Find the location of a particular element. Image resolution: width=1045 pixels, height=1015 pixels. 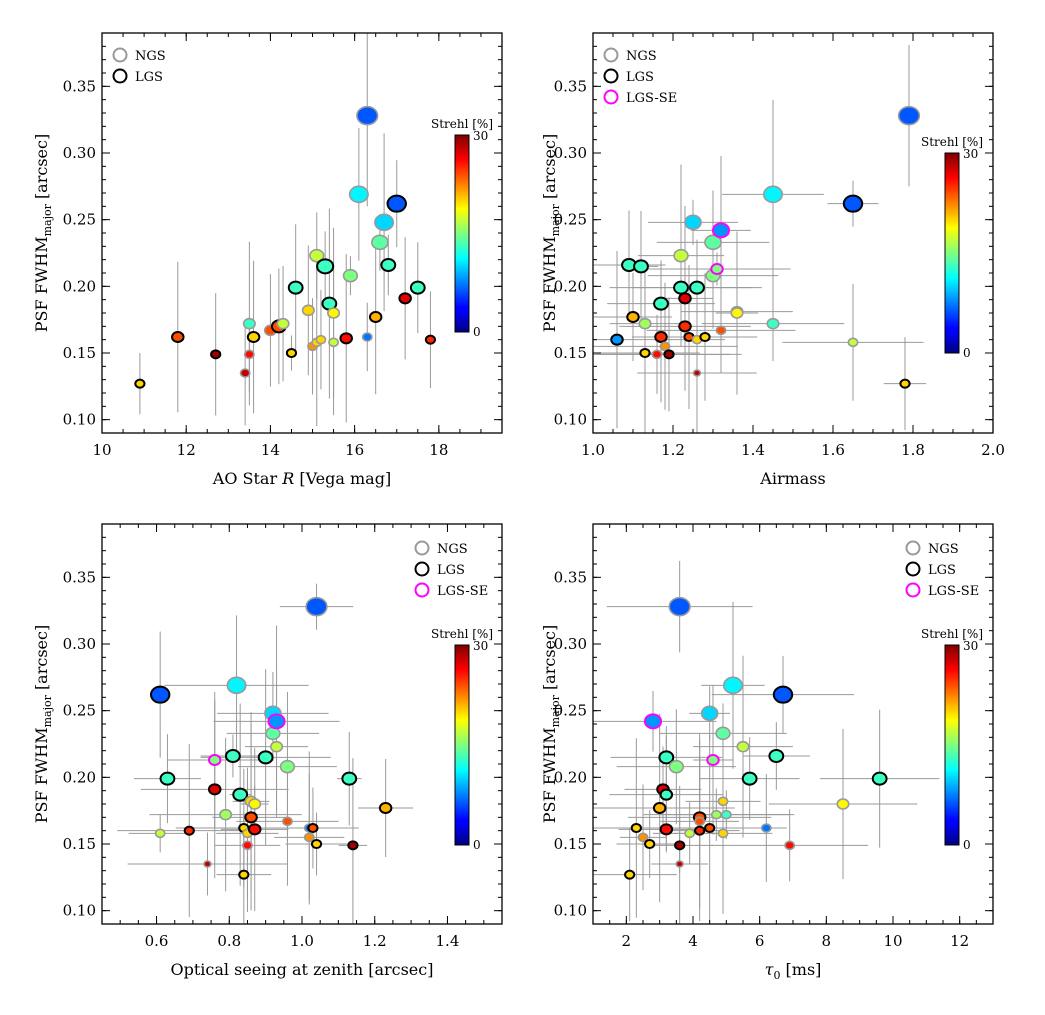

x-tick-label: 2.0 is located at coordinates (993, 450).